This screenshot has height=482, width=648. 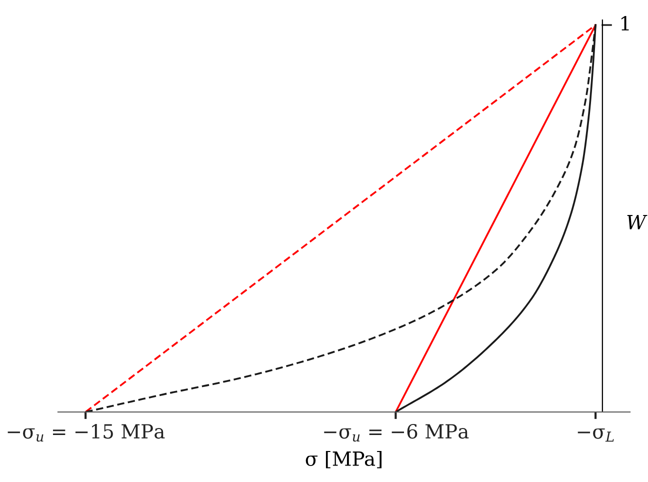 What do you see at coordinates (596, 435) in the screenshot?
I see `x-tick-label: −σ$_{L}$` at bounding box center [596, 435].